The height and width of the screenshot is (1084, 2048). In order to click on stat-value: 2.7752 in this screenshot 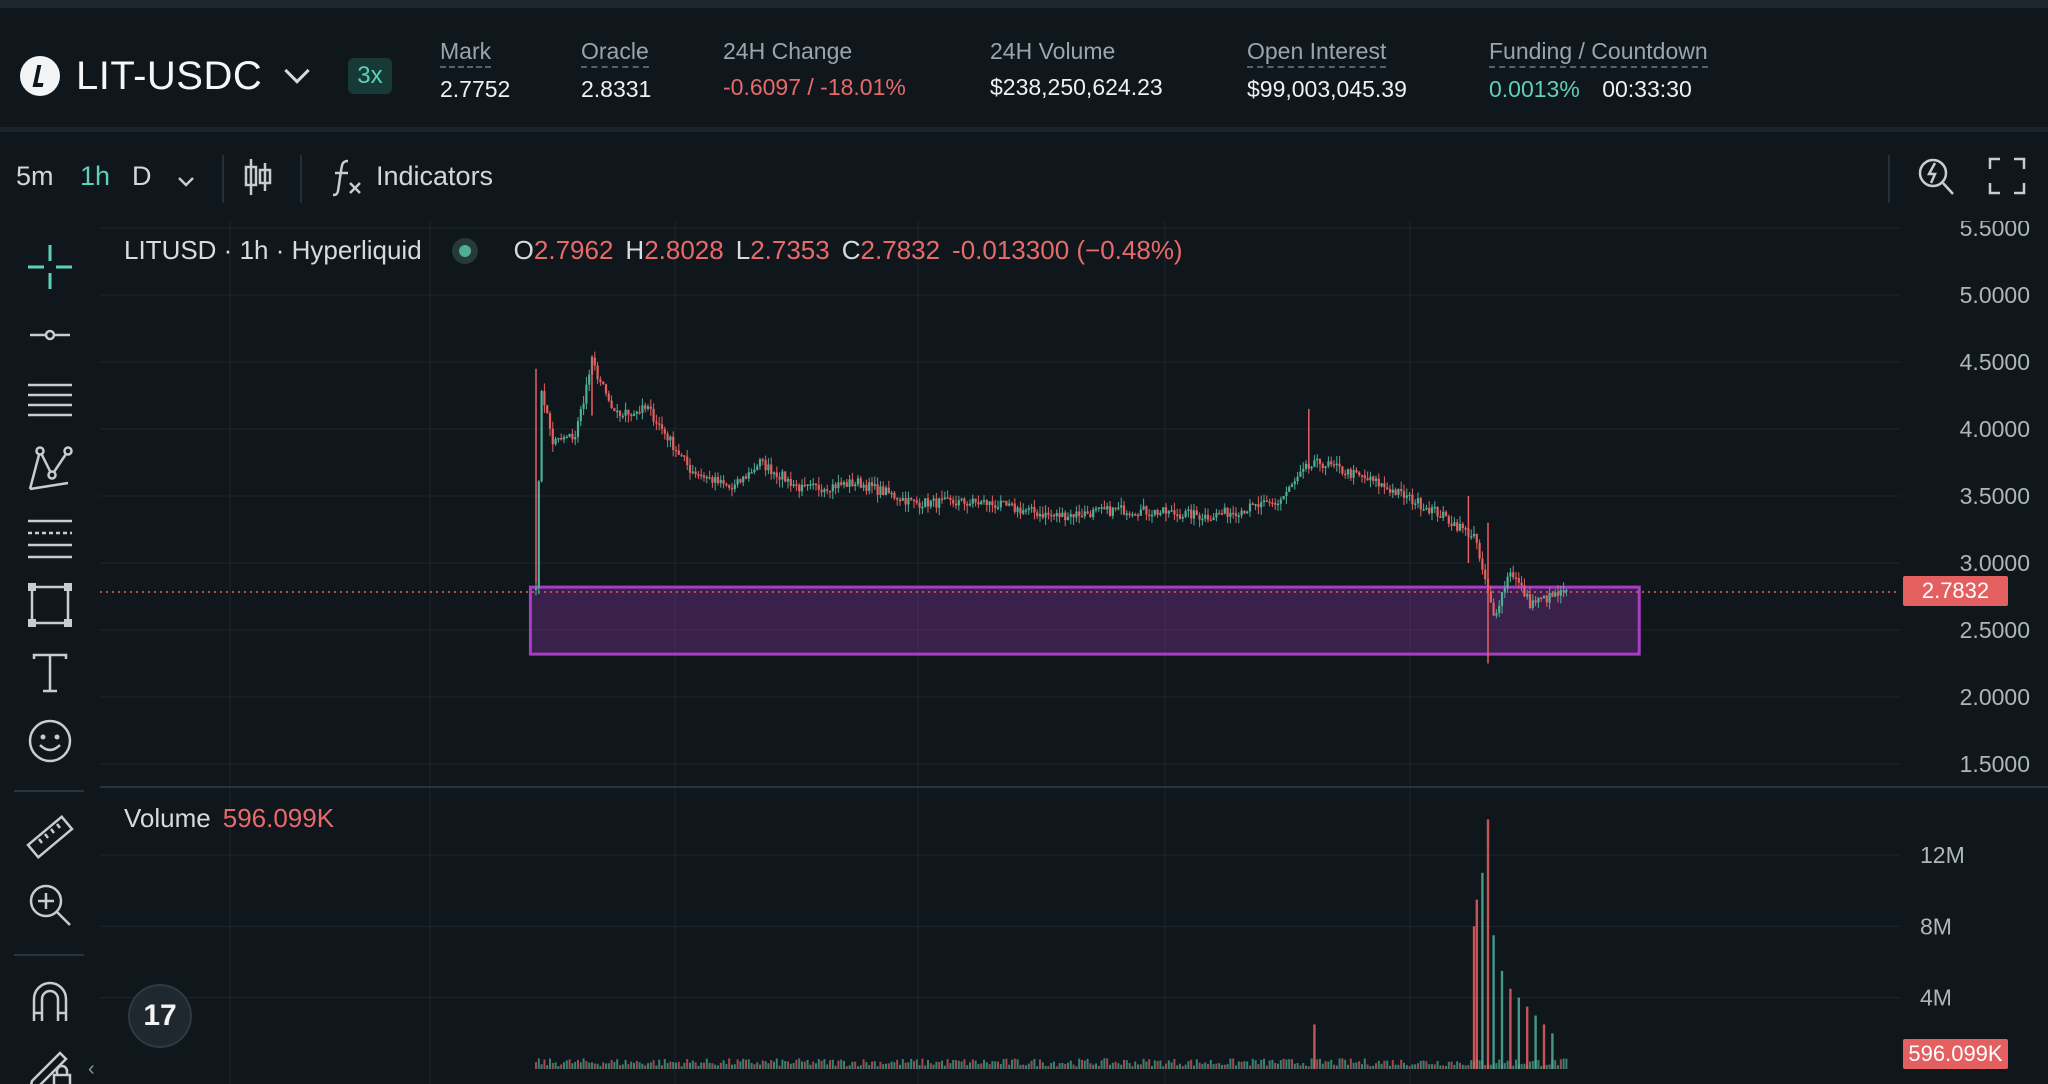, I will do `click(475, 89)`.